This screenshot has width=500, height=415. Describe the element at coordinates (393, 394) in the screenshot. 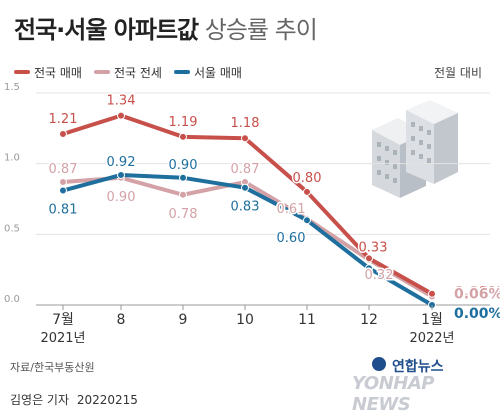

I see `logo-english: YONHAP NEWS` at that location.